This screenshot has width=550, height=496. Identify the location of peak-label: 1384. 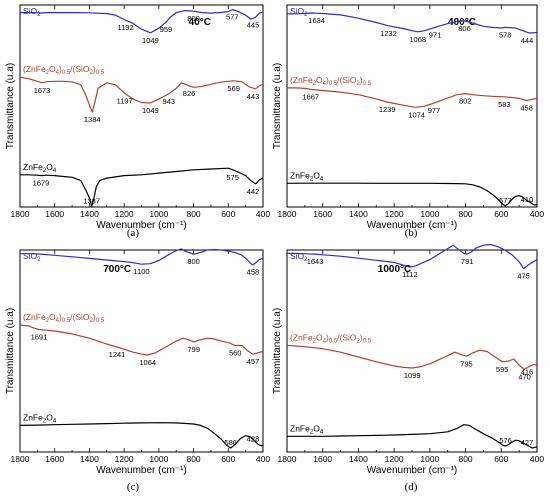
(92, 119).